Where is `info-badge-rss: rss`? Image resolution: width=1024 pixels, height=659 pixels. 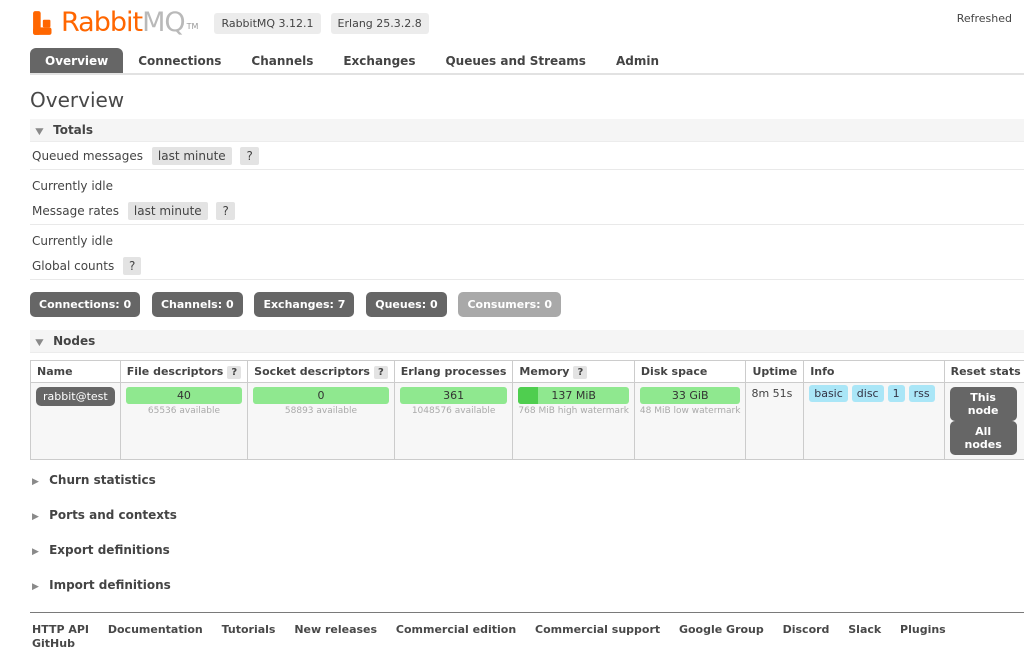
info-badge-rss: rss is located at coordinates (922, 393).